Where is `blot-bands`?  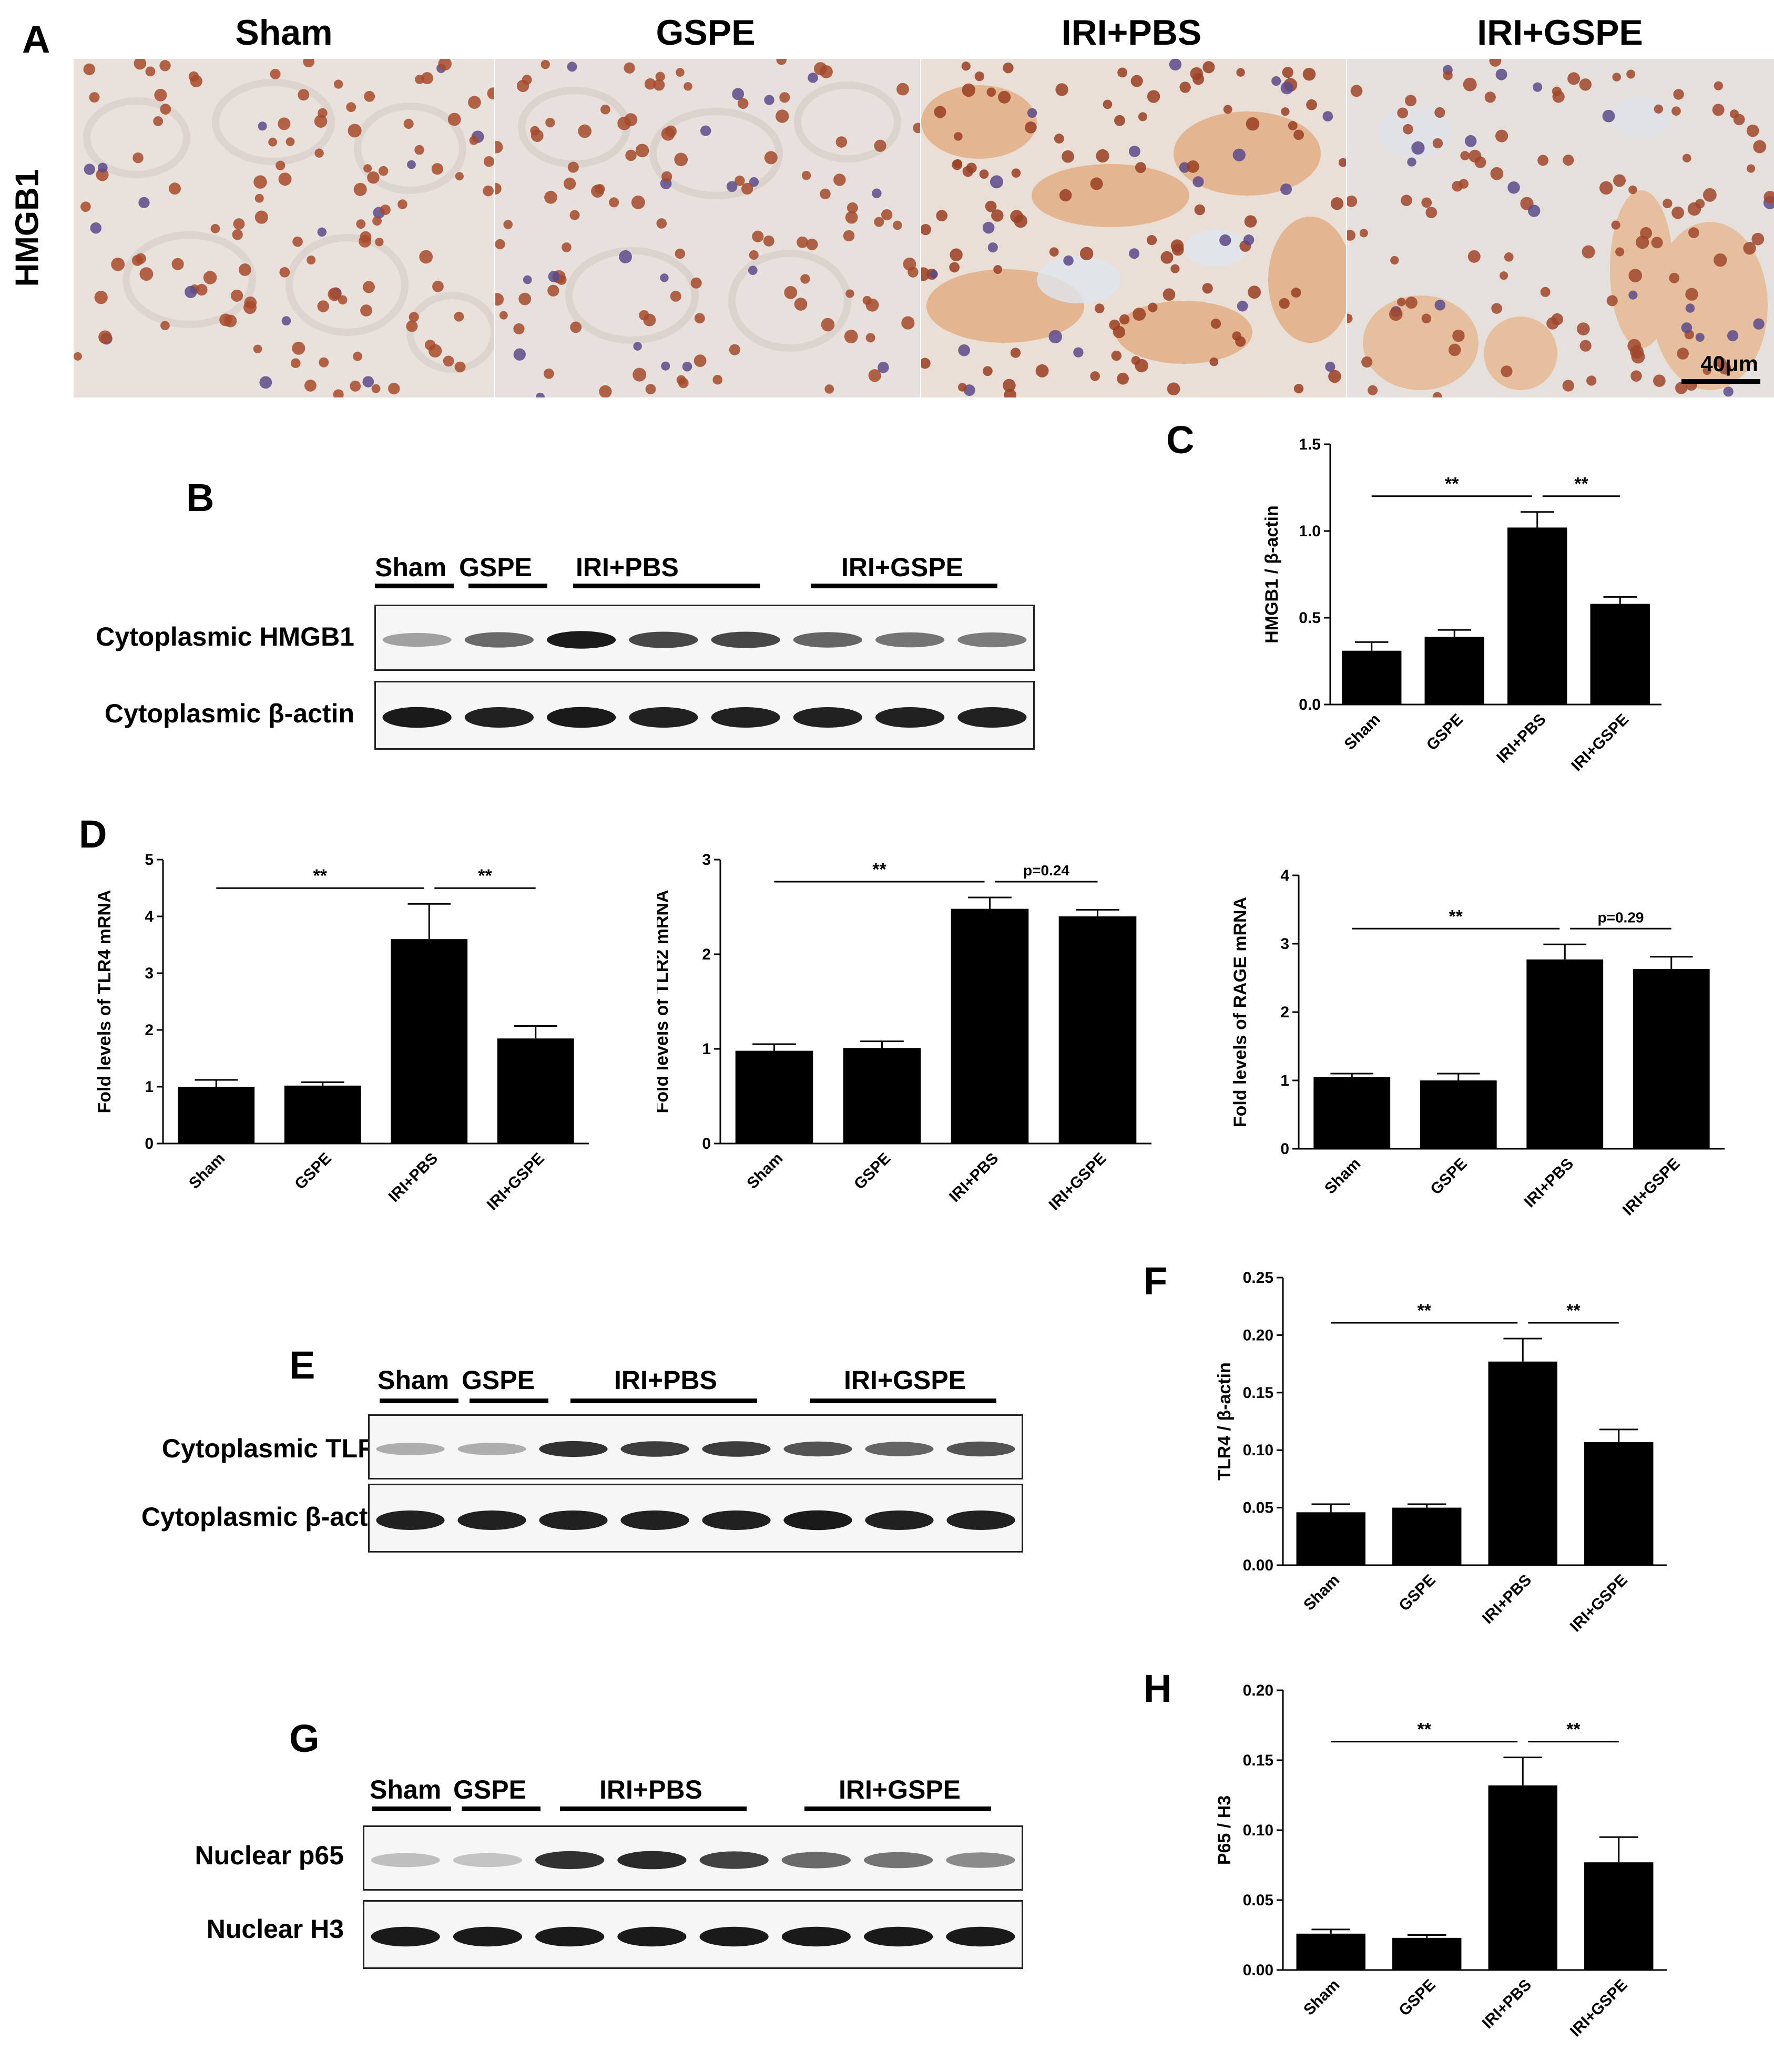
blot-bands is located at coordinates (696, 1449).